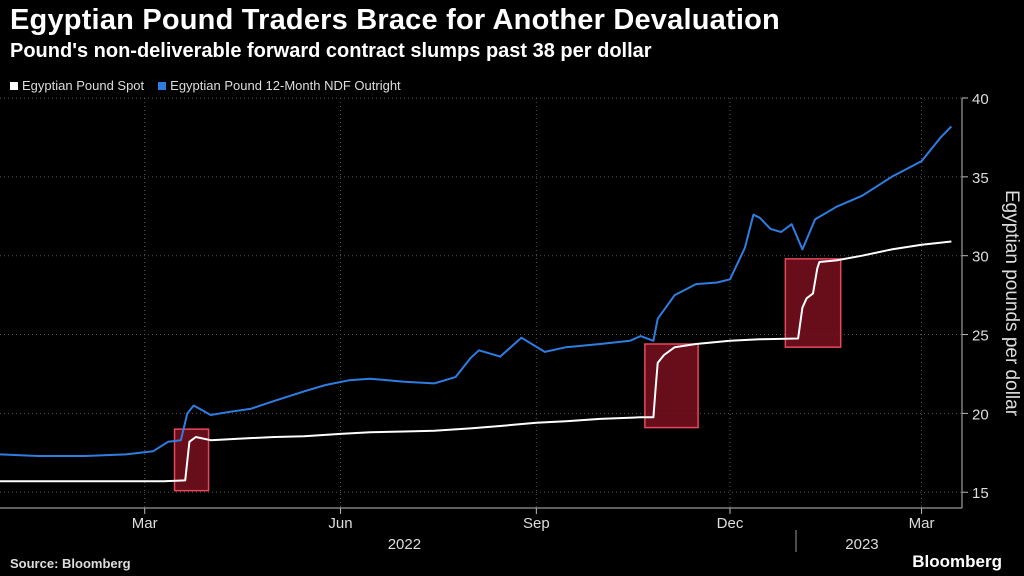 This screenshot has width=1024, height=576. What do you see at coordinates (14, 85) in the screenshot?
I see `legend-swatch-spot` at bounding box center [14, 85].